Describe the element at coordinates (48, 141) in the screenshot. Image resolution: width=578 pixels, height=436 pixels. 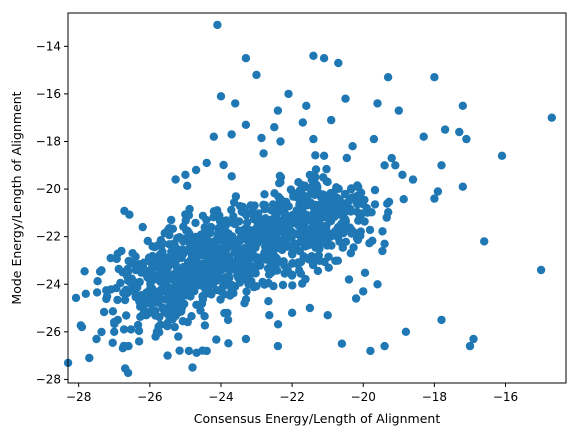
I see `y-tick-label: −18` at that location.